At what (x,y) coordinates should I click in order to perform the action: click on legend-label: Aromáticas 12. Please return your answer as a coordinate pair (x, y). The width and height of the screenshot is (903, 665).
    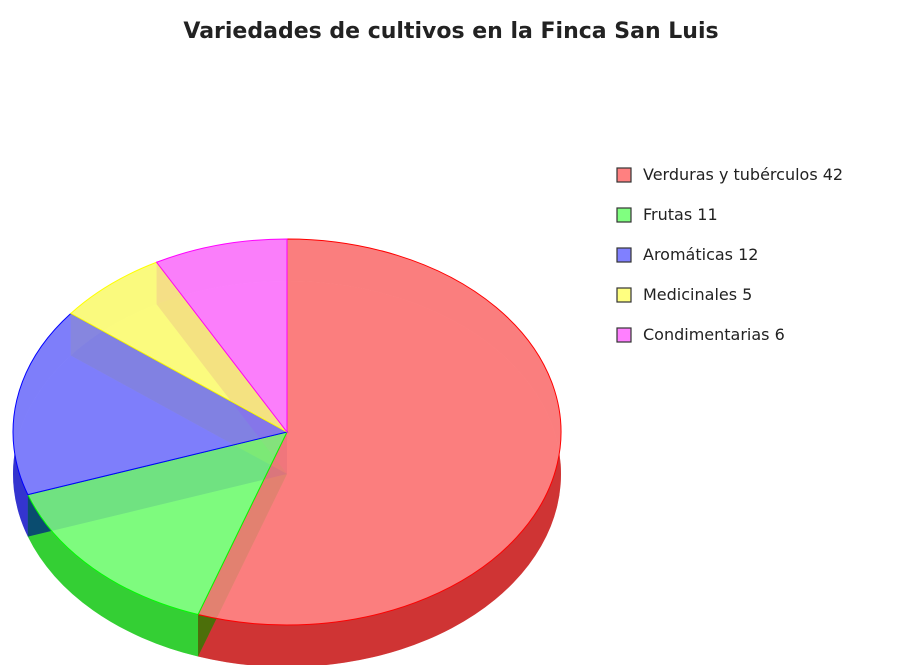
    Looking at the image, I should click on (700, 254).